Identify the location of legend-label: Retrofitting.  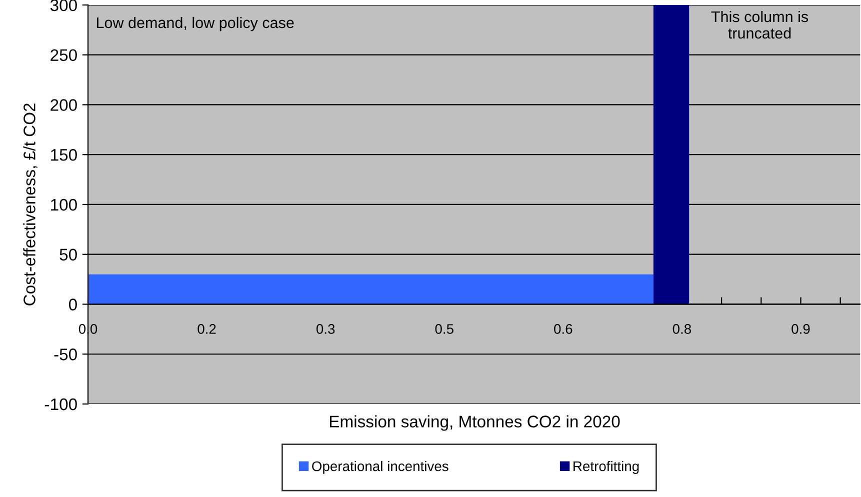
(606, 467).